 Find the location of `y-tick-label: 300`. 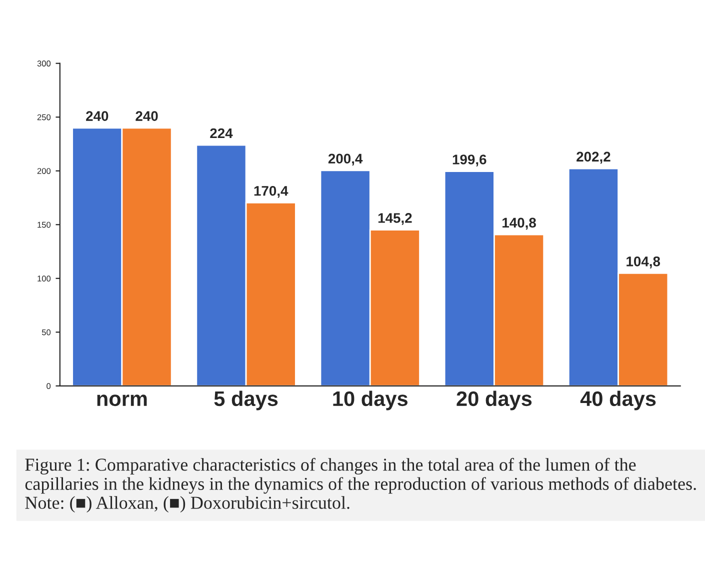

y-tick-label: 300 is located at coordinates (44, 63).